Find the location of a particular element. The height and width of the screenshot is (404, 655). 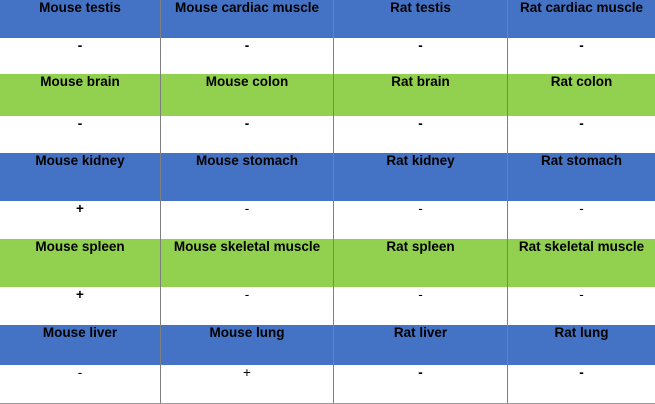

header-cell: Rat skeletal muscle is located at coordinates (581, 263).